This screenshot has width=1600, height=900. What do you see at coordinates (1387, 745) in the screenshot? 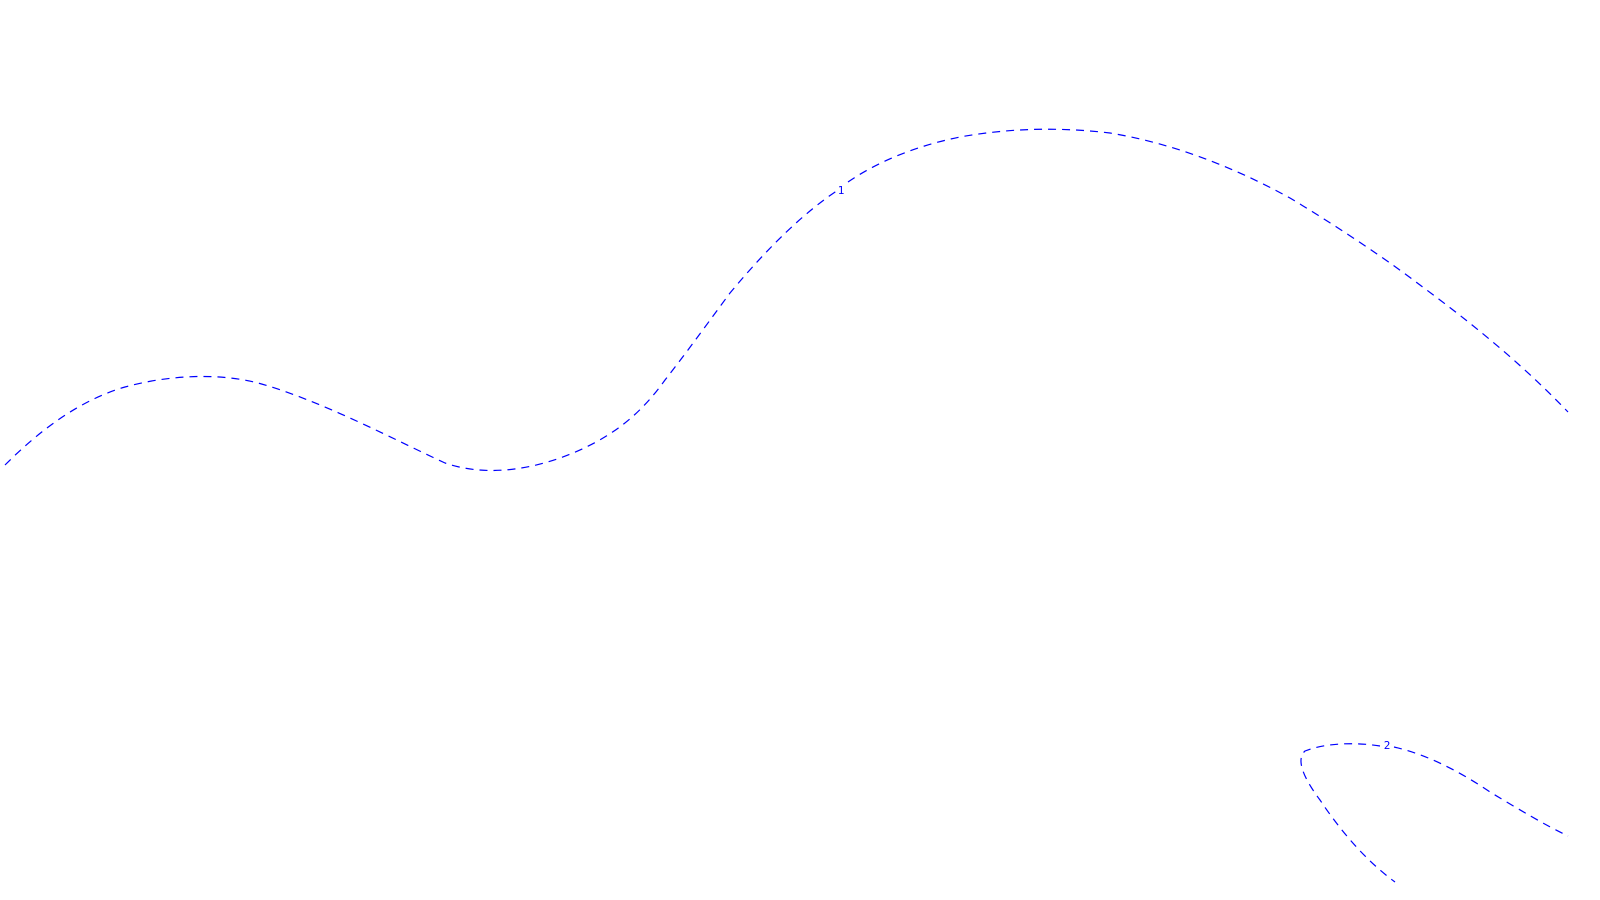
I see `contour-label-2: 2` at bounding box center [1387, 745].